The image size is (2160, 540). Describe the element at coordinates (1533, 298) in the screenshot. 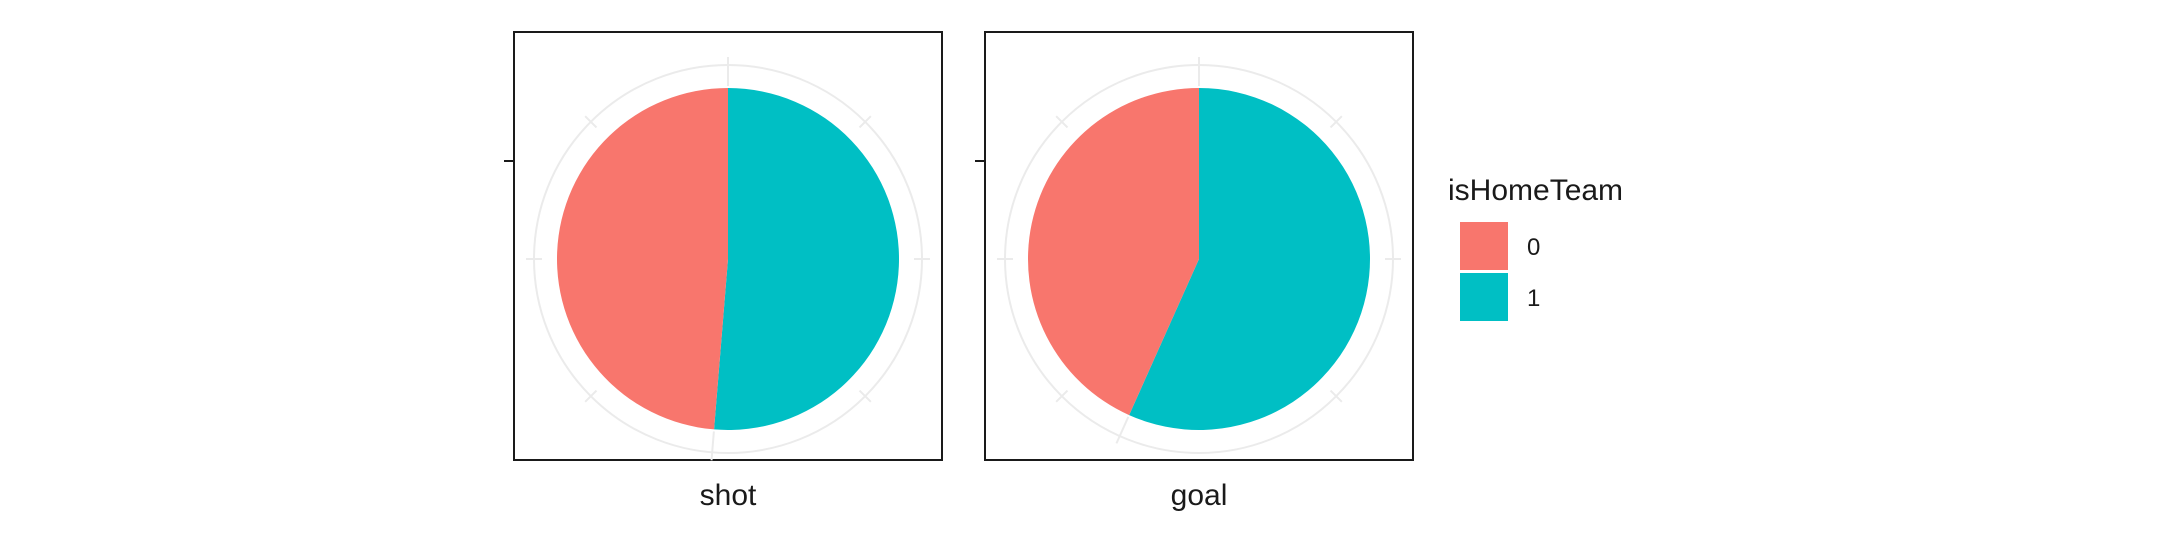

I see `legend-label-1: 1` at that location.